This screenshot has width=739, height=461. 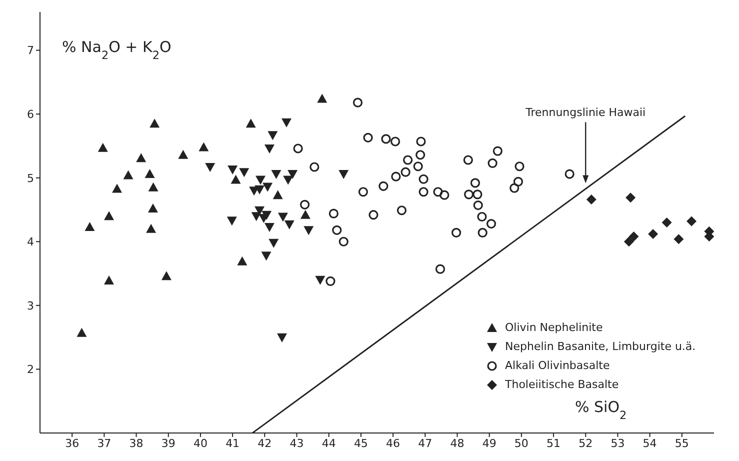 What do you see at coordinates (30, 242) in the screenshot?
I see `y-tick-label: 4` at bounding box center [30, 242].